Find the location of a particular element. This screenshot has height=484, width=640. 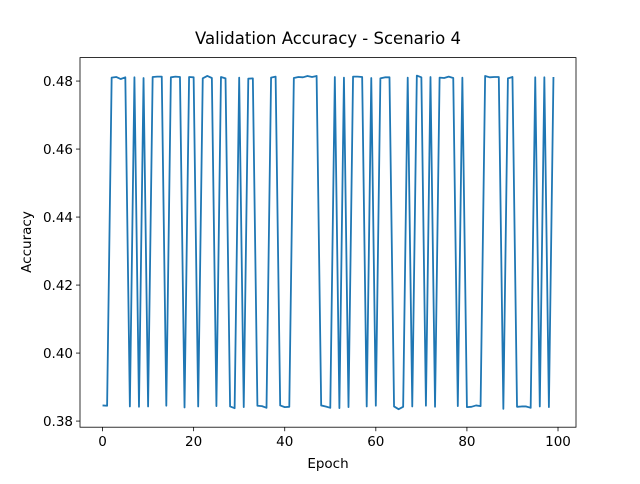

x-tick-label: 20 is located at coordinates (193, 442).